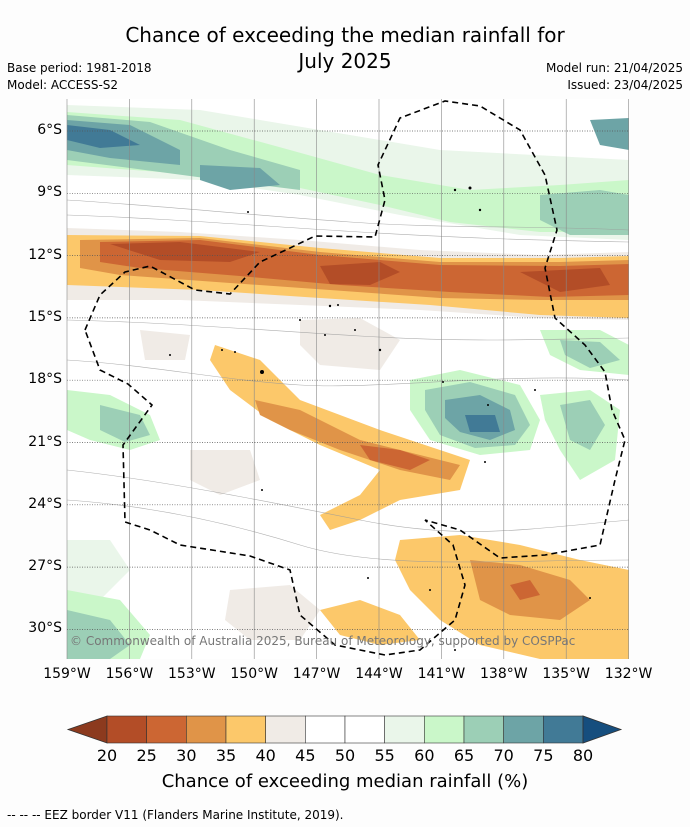 Image resolution: width=690 pixels, height=827 pixels. Describe the element at coordinates (45, 441) in the screenshot. I see `latitude-label: 21°S` at that location.